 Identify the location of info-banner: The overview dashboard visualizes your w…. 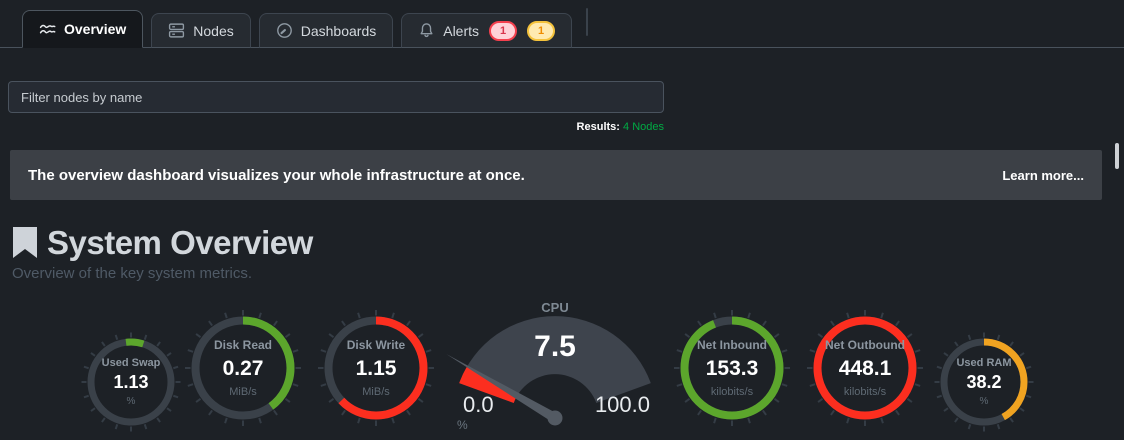
(556, 175).